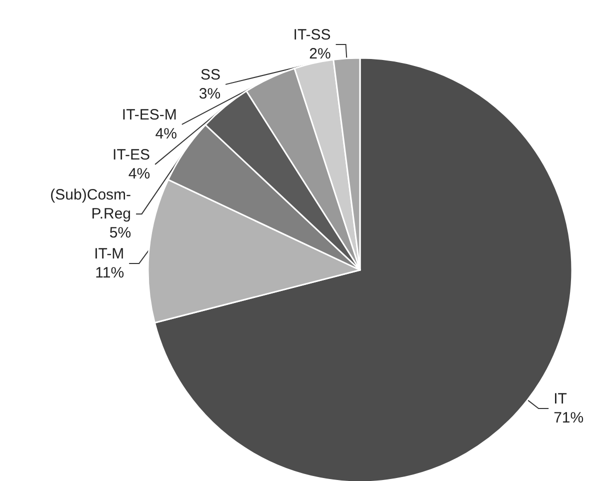 This screenshot has height=481, width=600. What do you see at coordinates (120, 233) in the screenshot?
I see `data-label: 5%` at bounding box center [120, 233].